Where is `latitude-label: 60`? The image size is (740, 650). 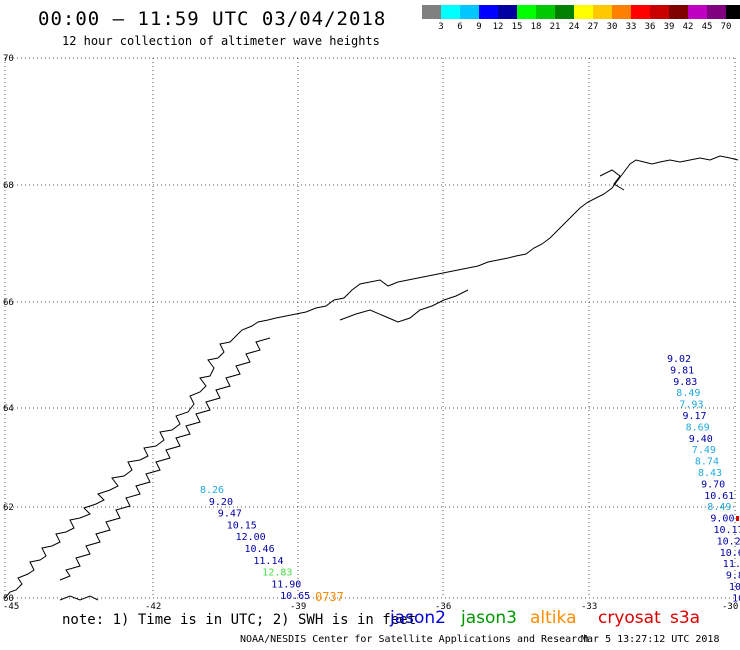
latitude-label: 60 is located at coordinates (8, 599).